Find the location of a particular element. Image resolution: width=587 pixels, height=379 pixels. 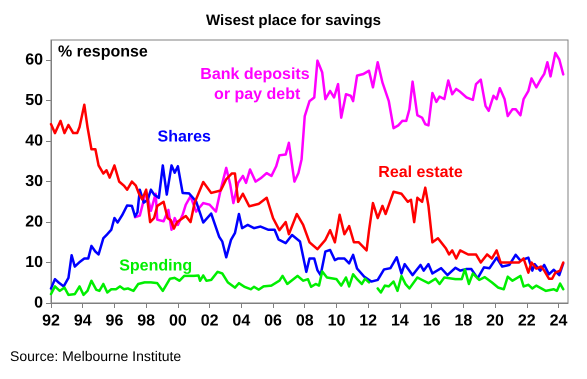

x-tick-label: 94 is located at coordinates (83, 321).